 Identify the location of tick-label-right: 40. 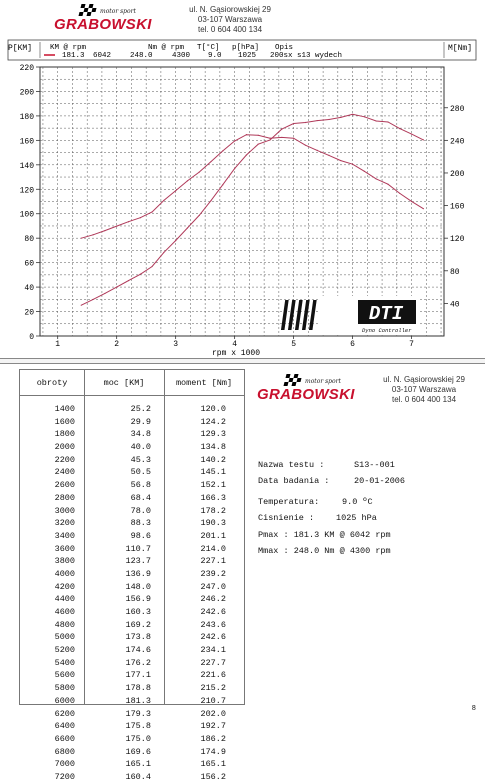
(455, 304).